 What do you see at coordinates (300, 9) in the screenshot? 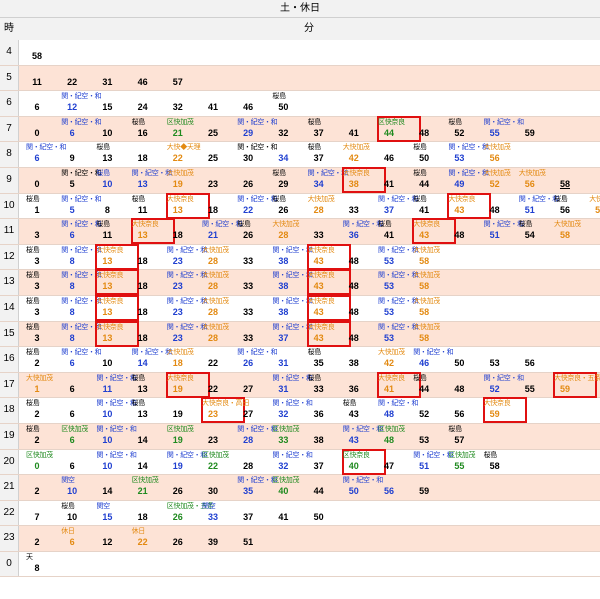
I see `day-type-header: 土・休日` at bounding box center [300, 9].